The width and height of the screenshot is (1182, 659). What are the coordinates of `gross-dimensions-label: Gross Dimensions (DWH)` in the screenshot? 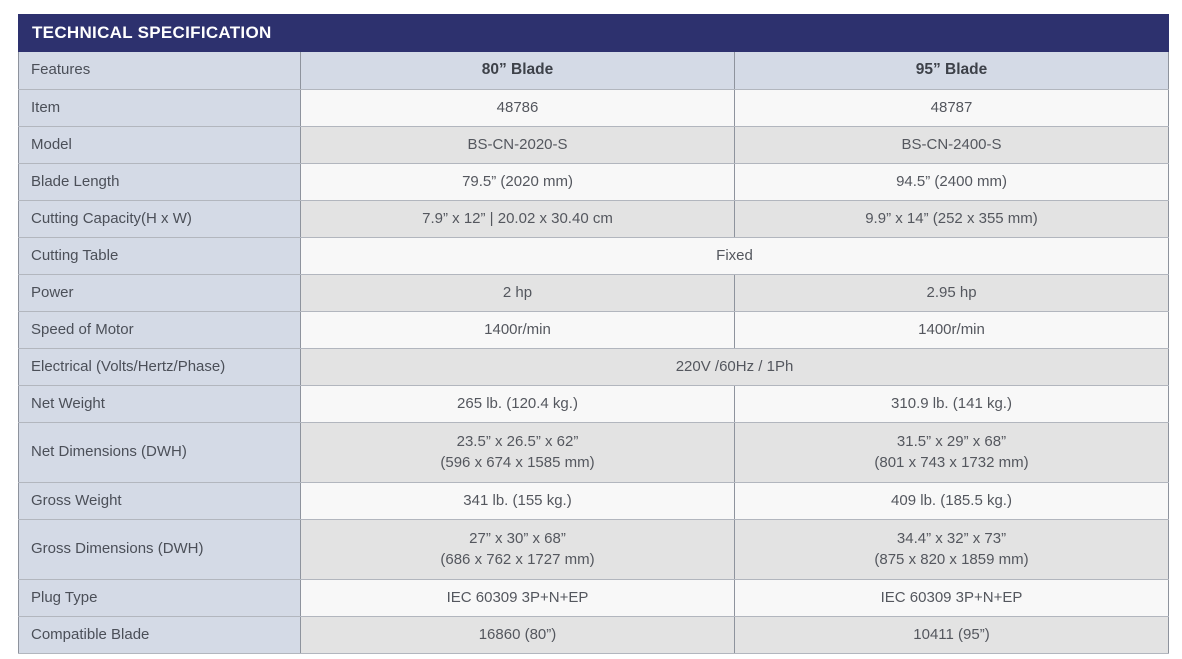 It's located at (159, 549).